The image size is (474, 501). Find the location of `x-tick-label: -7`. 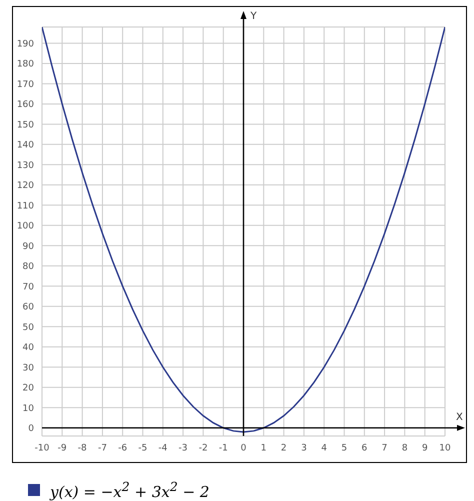

x-tick-label: -7 is located at coordinates (102, 448).